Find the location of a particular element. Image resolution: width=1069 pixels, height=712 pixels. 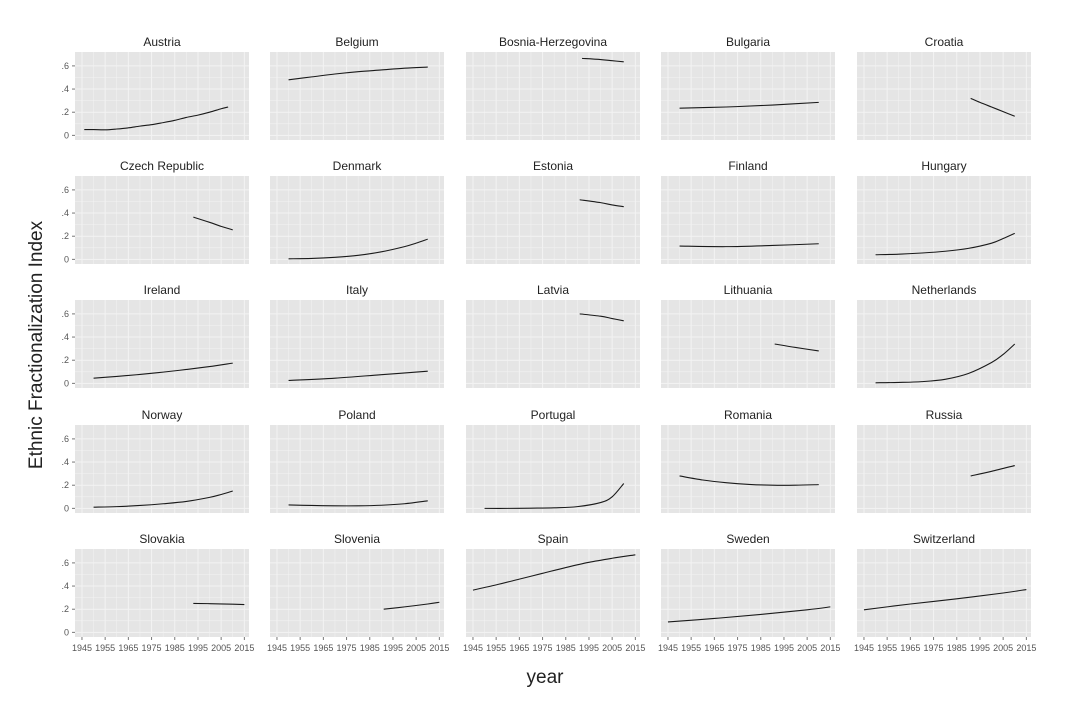

facet-panel: Romania is located at coordinates (748, 460).